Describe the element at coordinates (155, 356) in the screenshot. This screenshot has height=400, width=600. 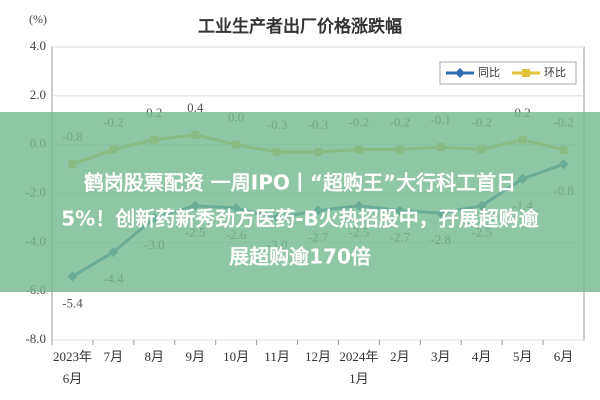
I see `x-tick-label: 8月` at that location.